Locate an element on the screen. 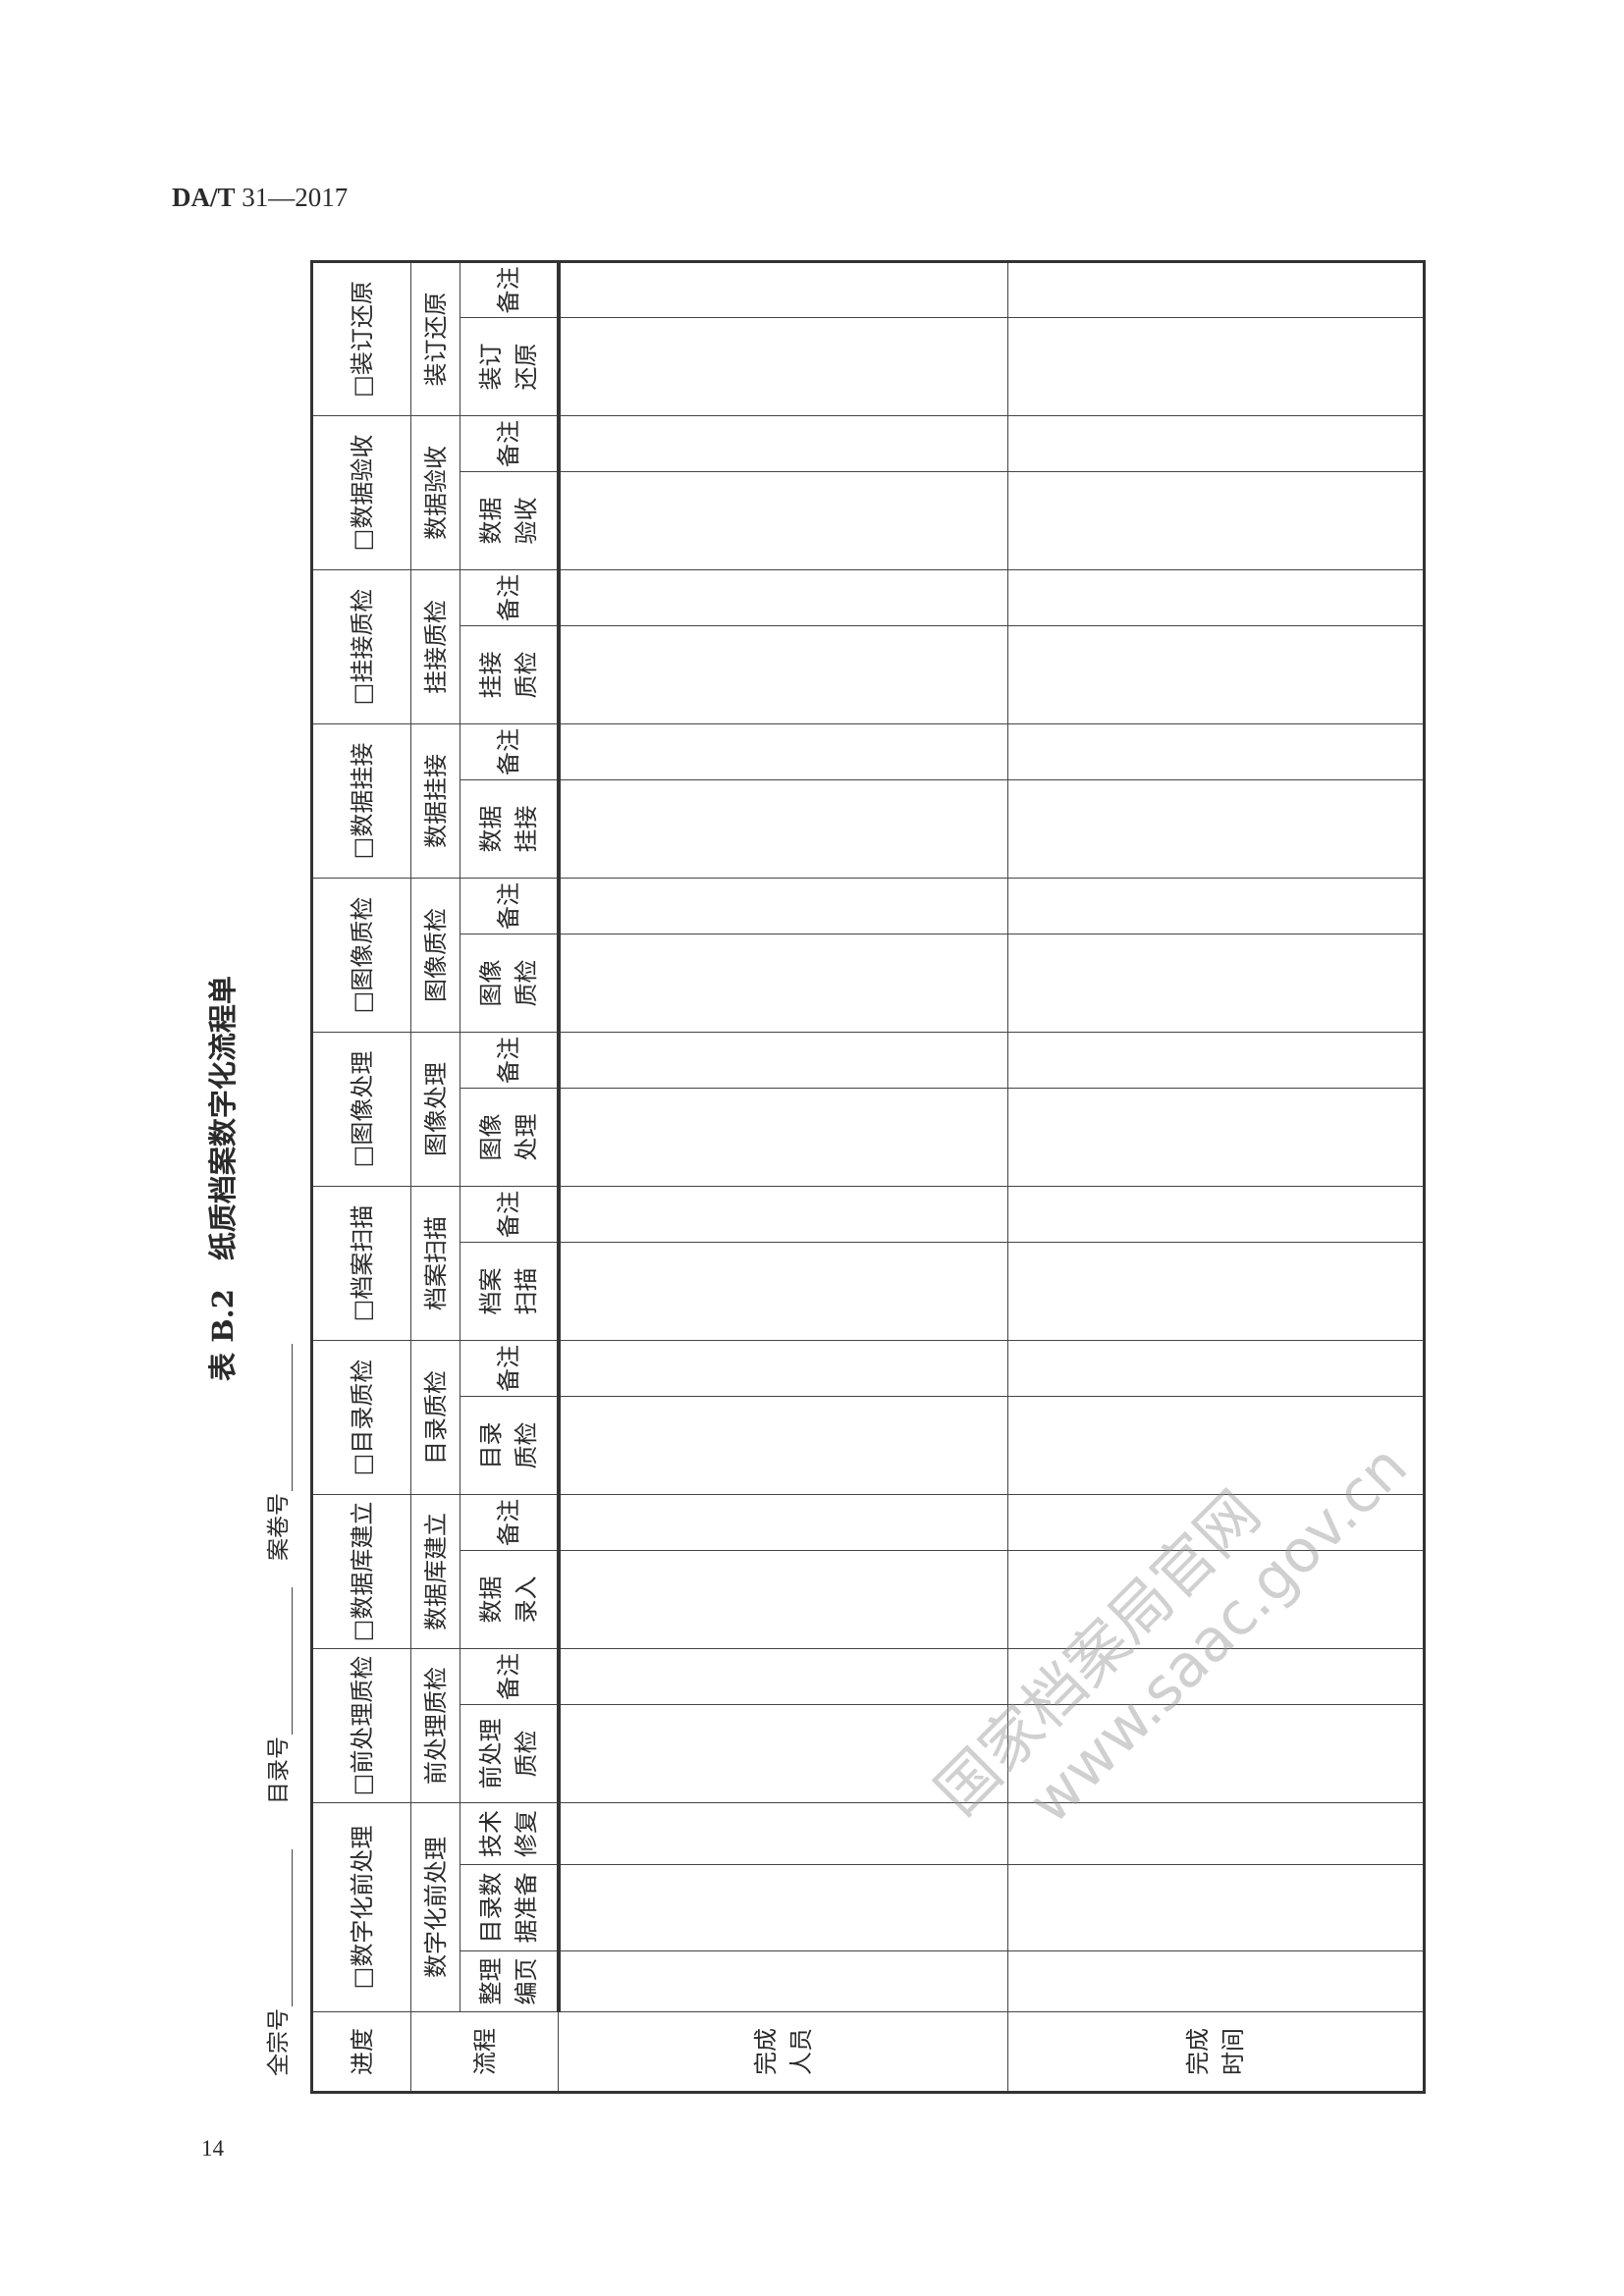 The image size is (1624, 2296). table-title: 表 B.2 纸质档案数字化流程单 is located at coordinates (223, 1178).